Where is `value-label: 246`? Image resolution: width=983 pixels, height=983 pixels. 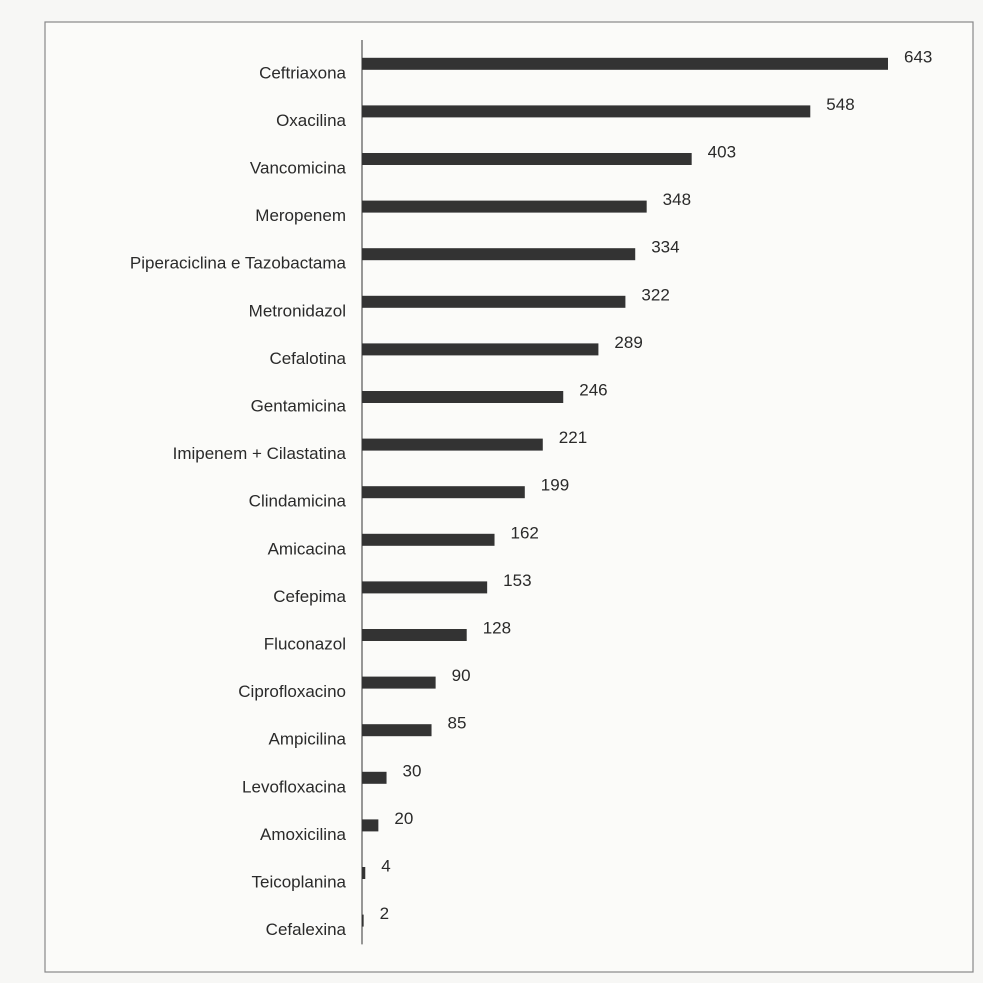
value-label: 246 is located at coordinates (593, 389).